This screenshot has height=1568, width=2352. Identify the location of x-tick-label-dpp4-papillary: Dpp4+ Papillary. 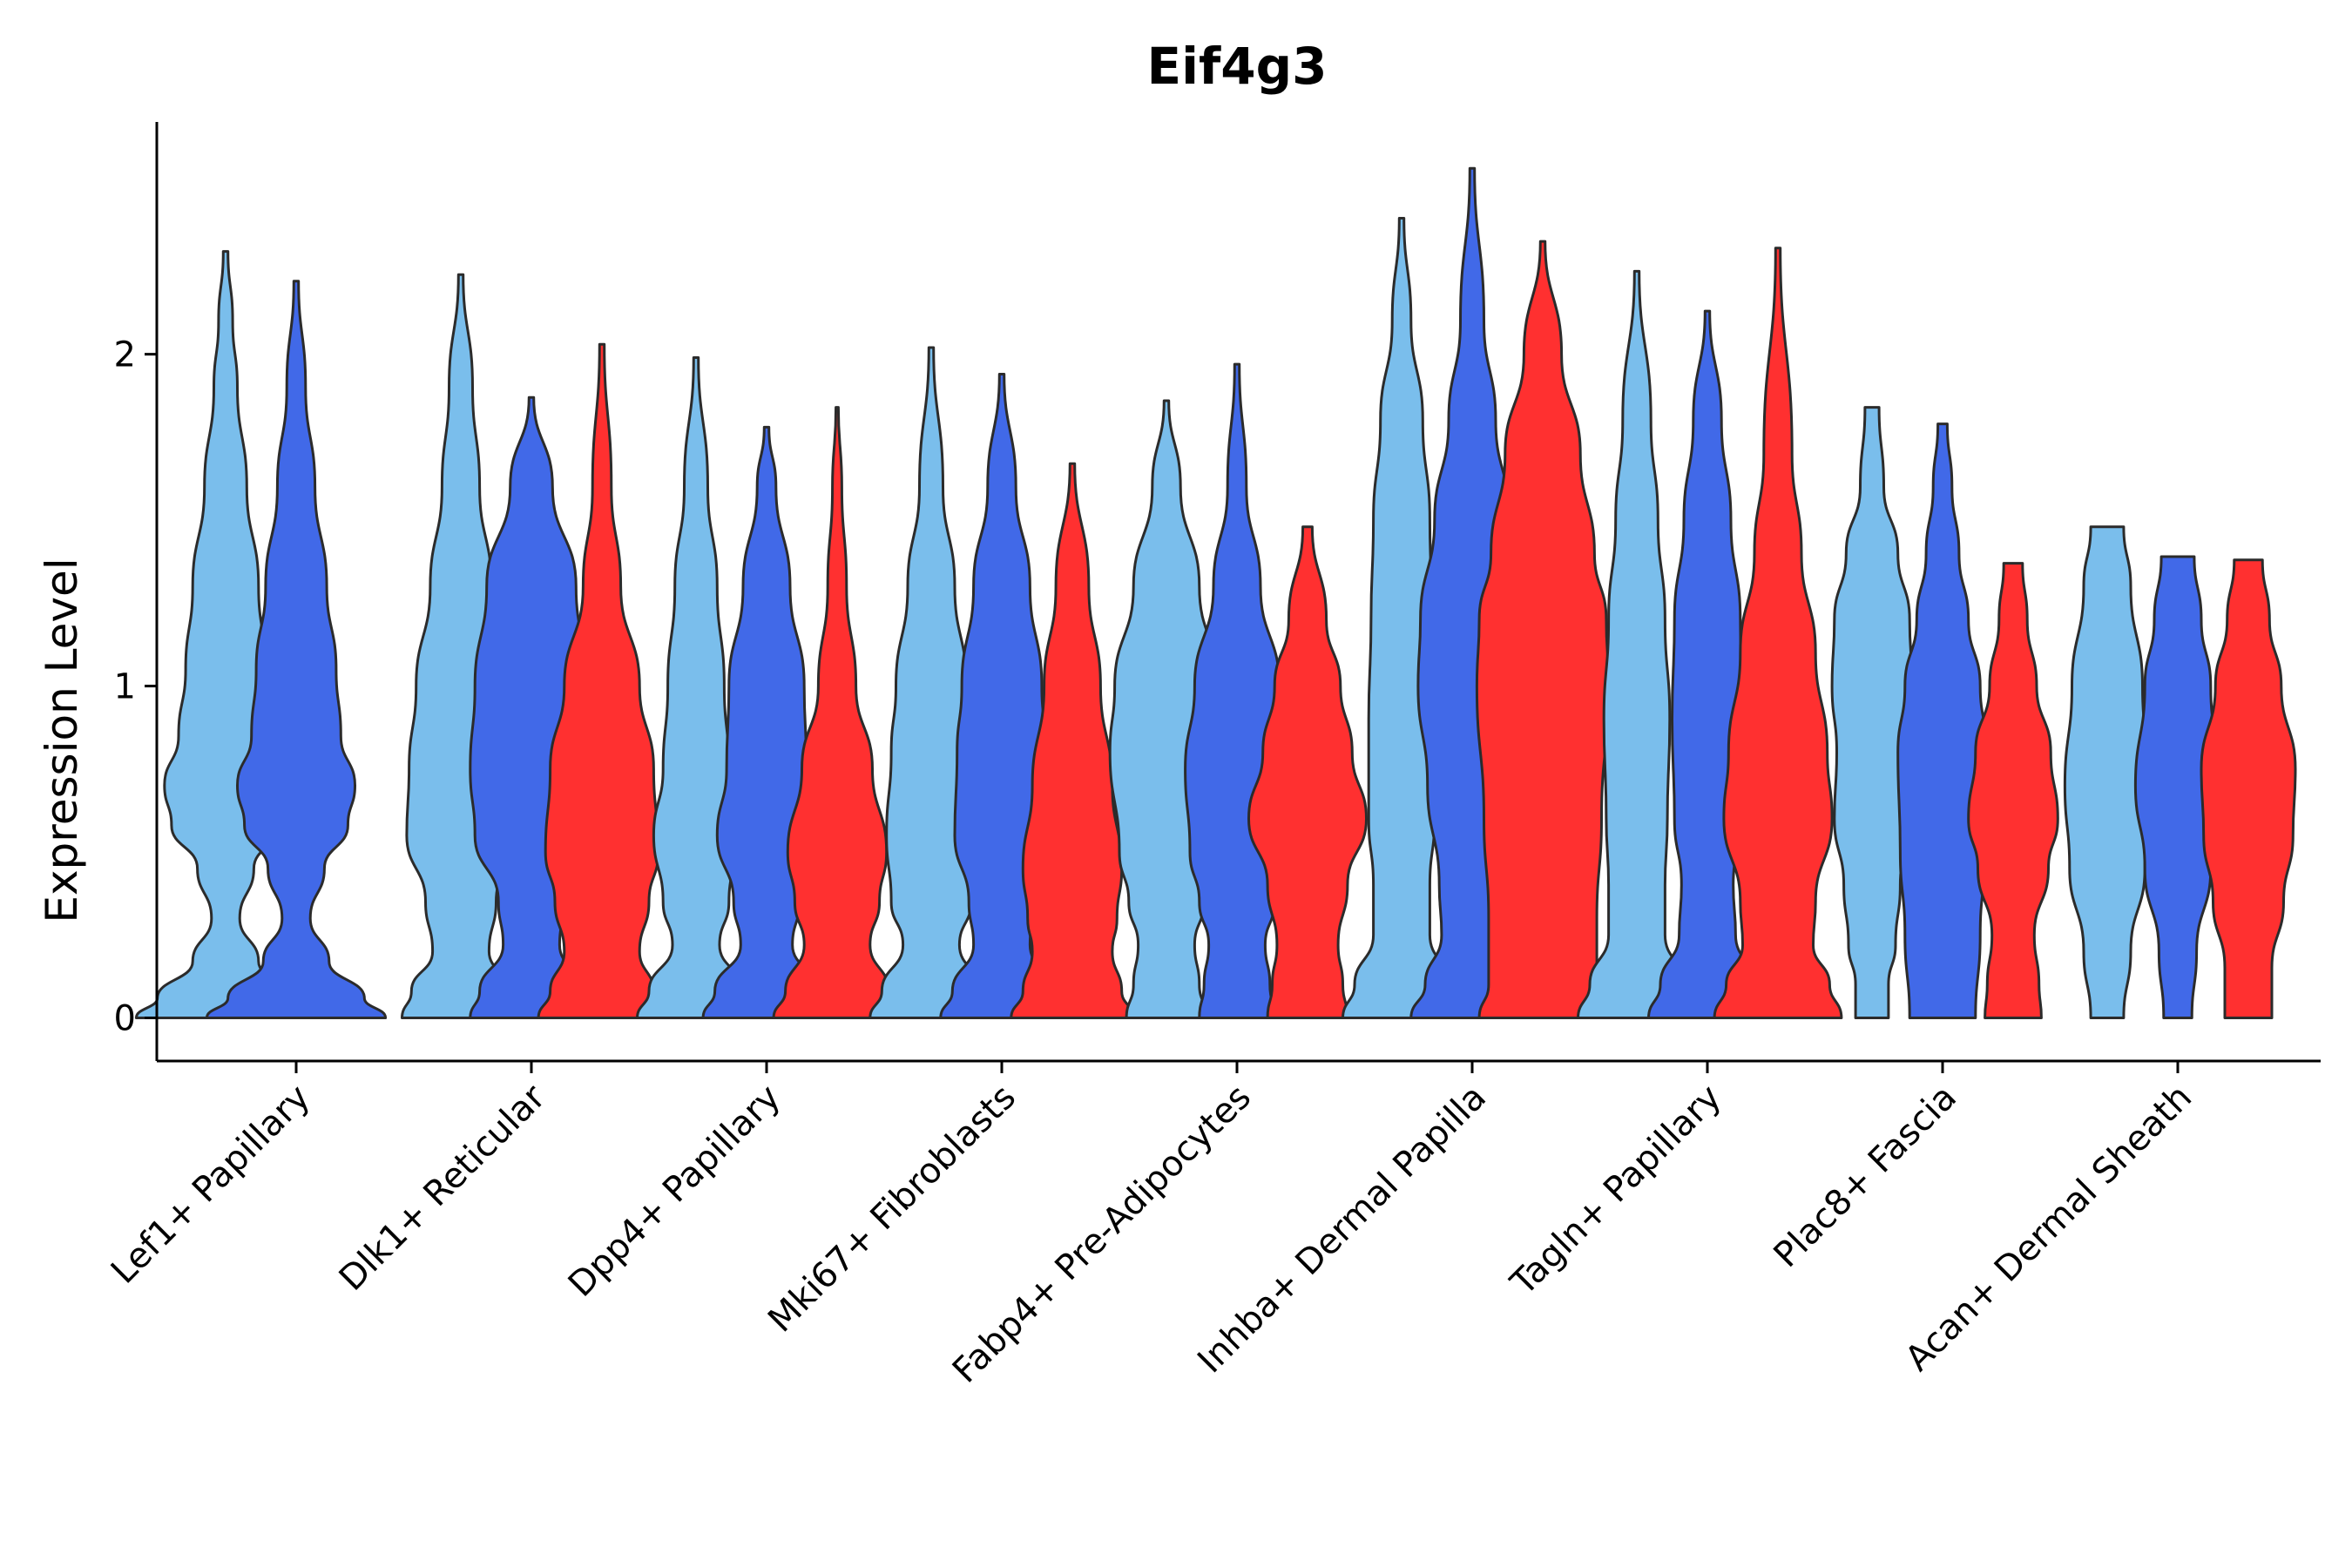
(674, 1191).